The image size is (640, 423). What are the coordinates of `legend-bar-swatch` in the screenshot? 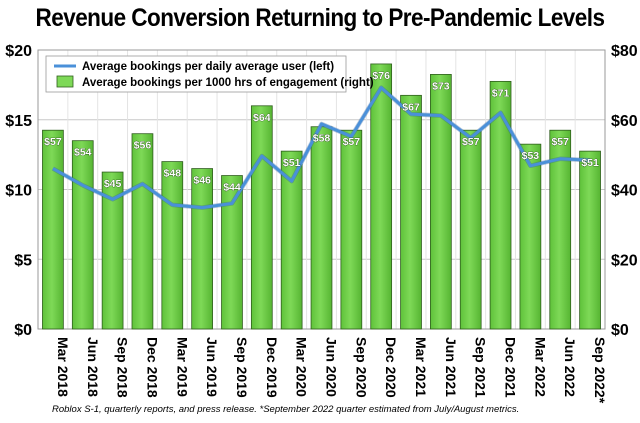 It's located at (65, 81).